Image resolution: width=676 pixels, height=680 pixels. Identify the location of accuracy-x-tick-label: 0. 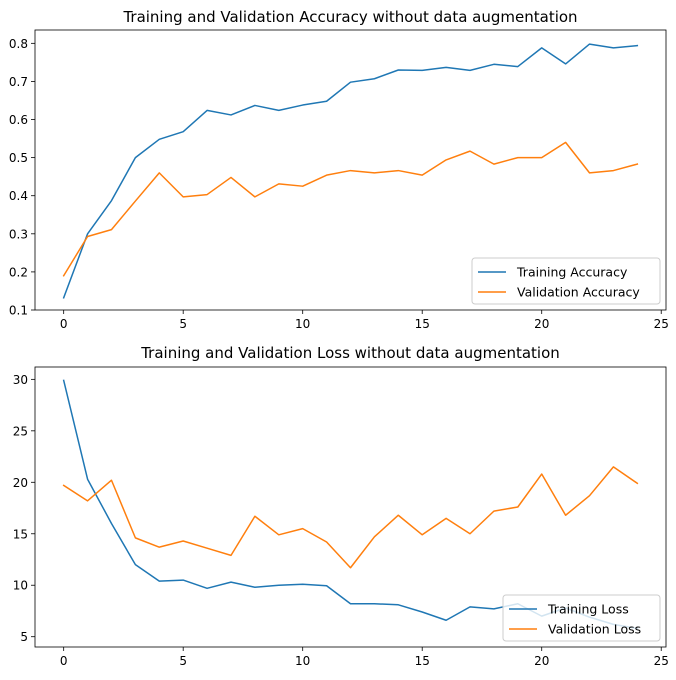
(64, 324).